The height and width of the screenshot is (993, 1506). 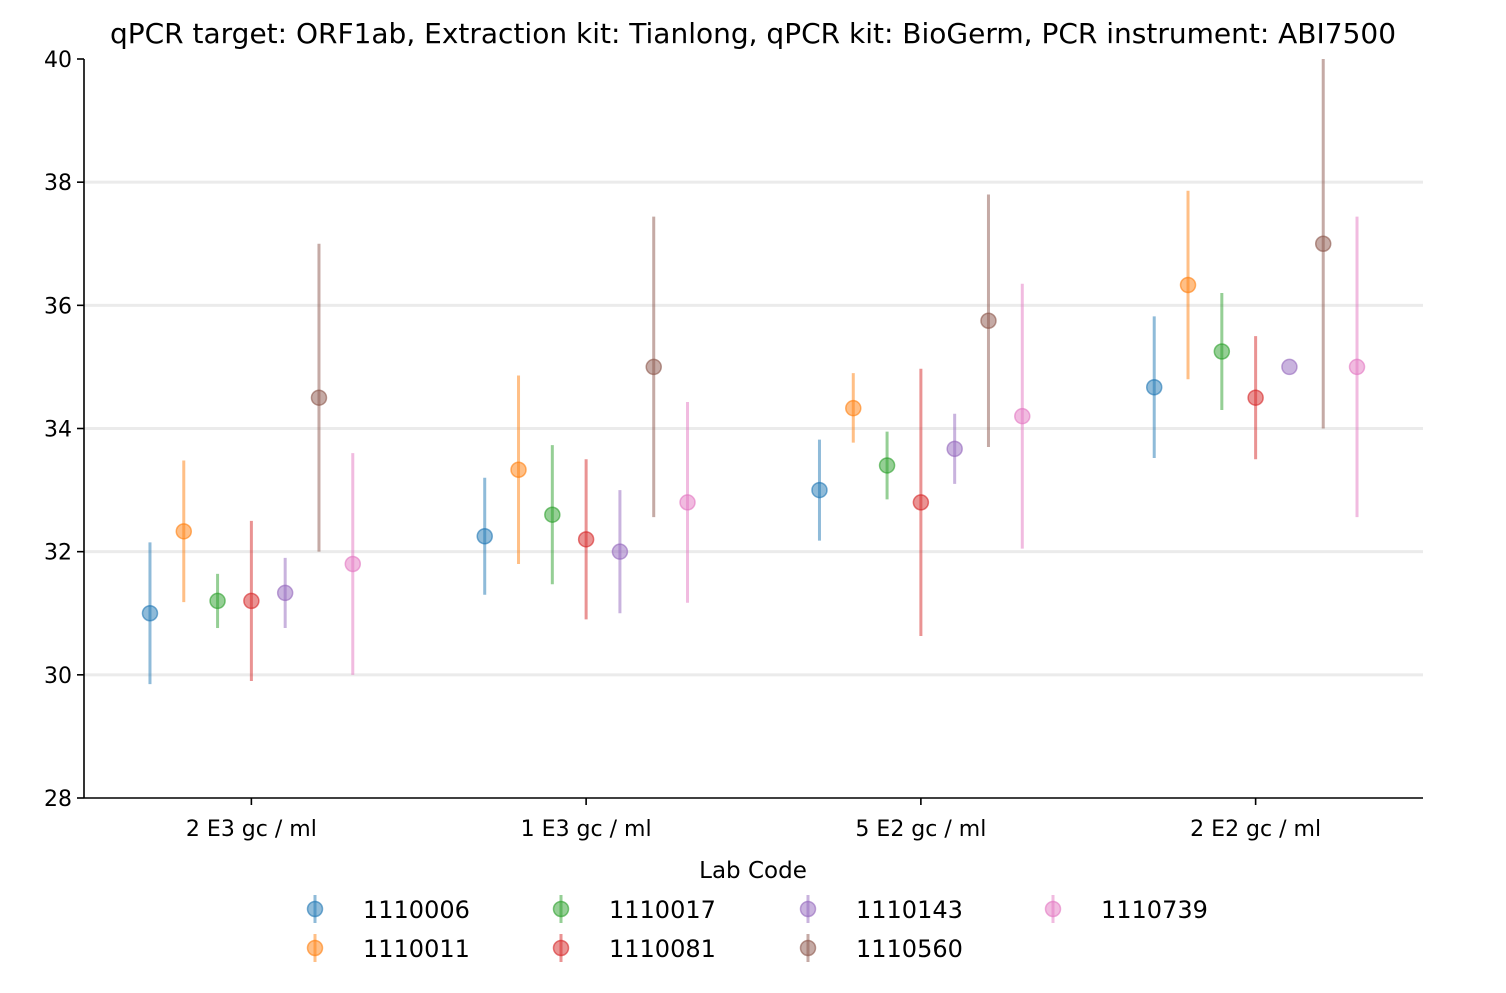 I want to click on x-tick-label: 2 E3 gc / ml, so click(x=251, y=829).